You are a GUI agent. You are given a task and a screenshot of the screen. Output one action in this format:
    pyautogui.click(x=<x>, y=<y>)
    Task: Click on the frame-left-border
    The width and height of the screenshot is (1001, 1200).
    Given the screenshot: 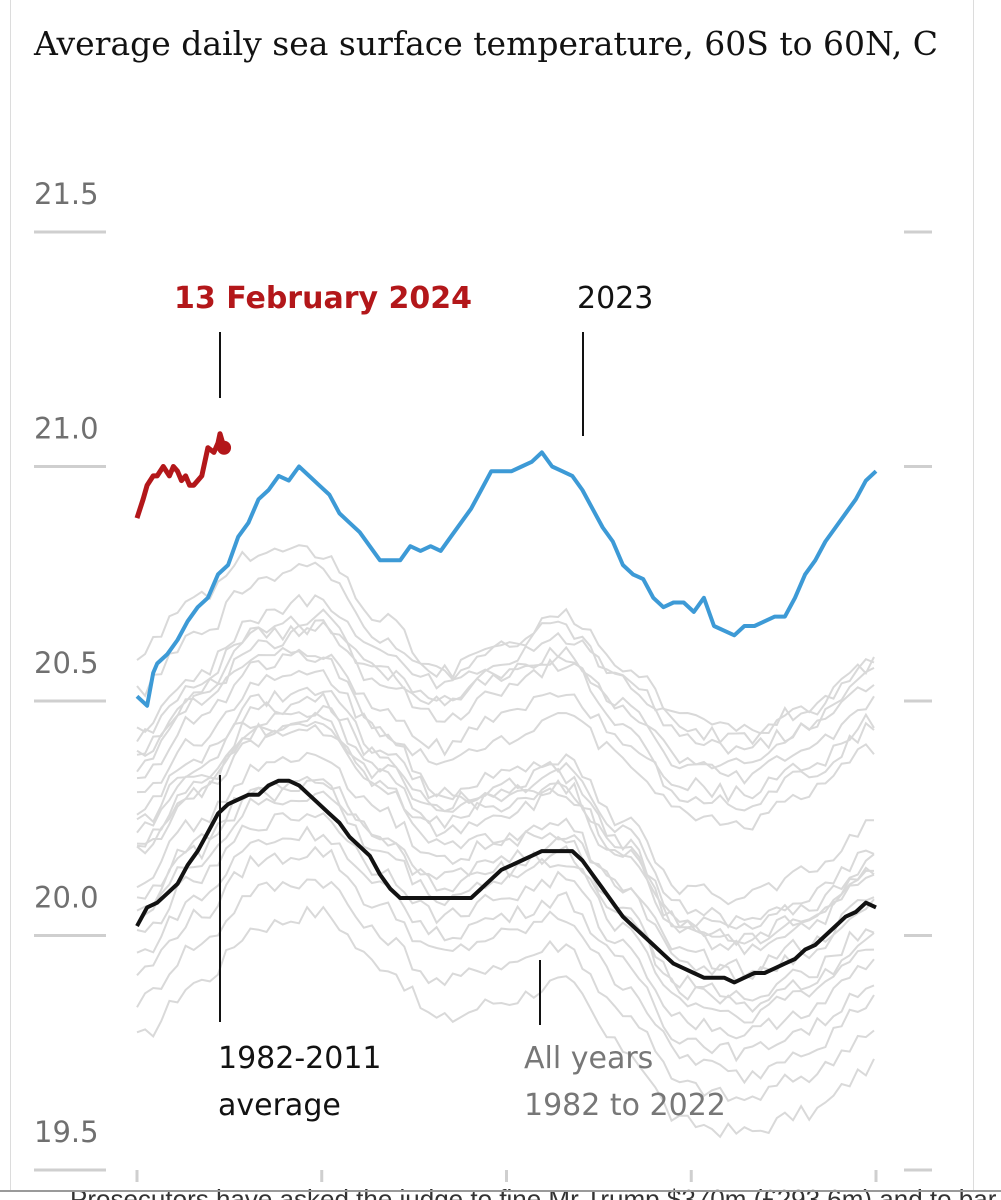 What is the action you would take?
    pyautogui.click(x=10, y=595)
    